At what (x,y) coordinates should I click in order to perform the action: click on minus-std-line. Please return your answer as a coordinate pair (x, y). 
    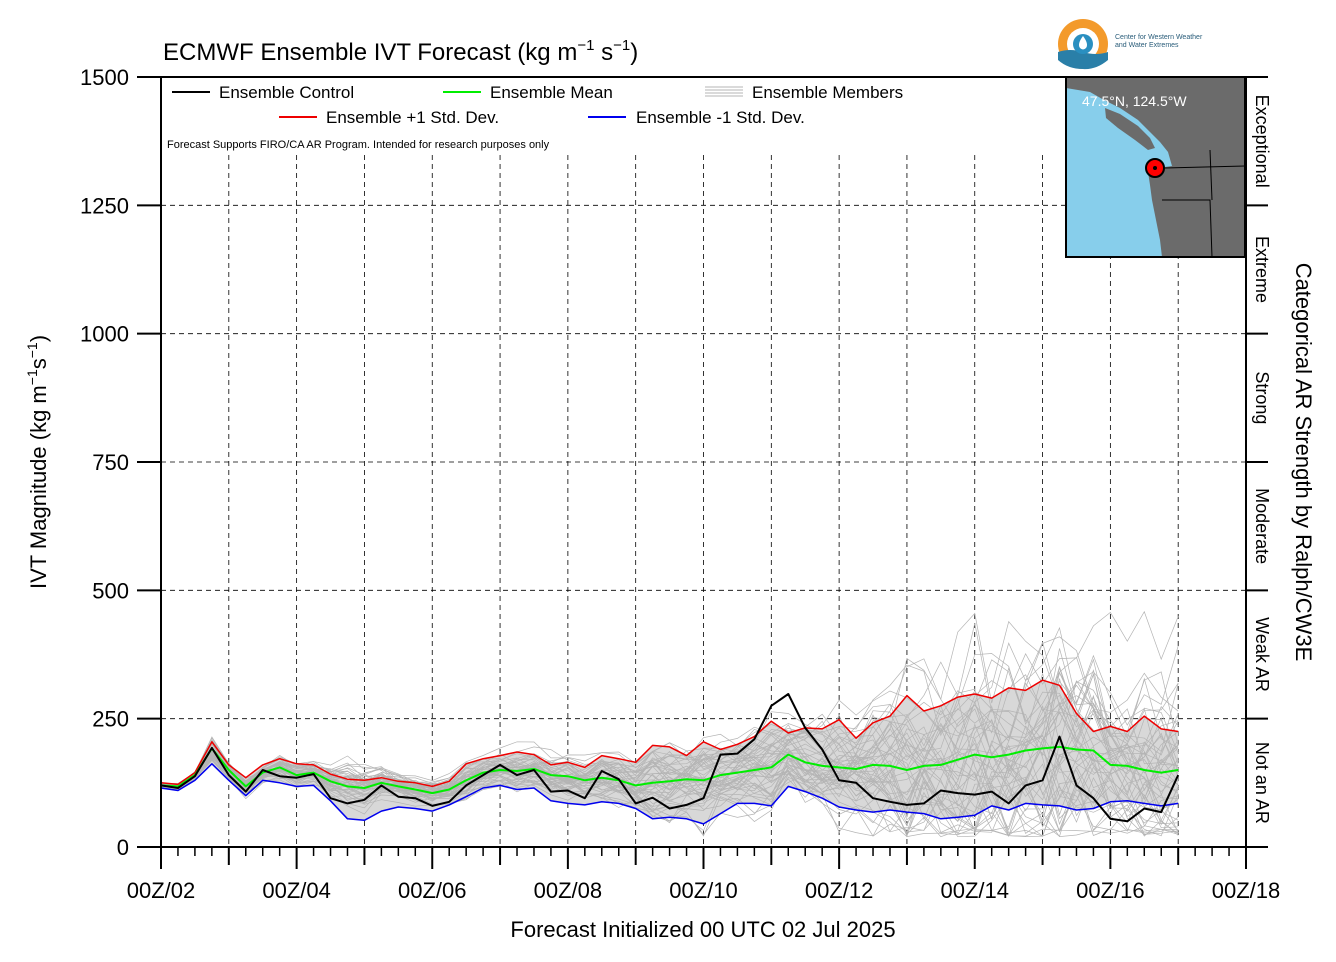
    Looking at the image, I should click on (669, 794).